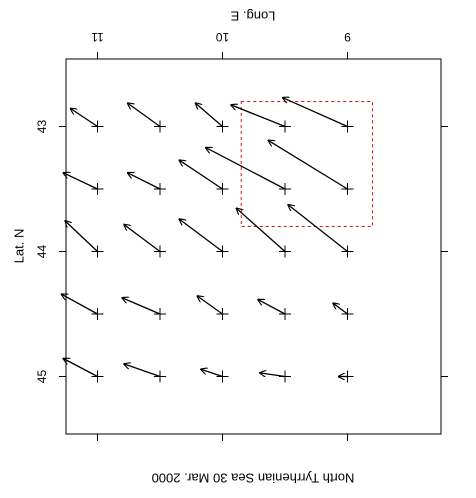 The image size is (476, 498). What do you see at coordinates (42, 252) in the screenshot?
I see `y-tick-label: 44` at bounding box center [42, 252].